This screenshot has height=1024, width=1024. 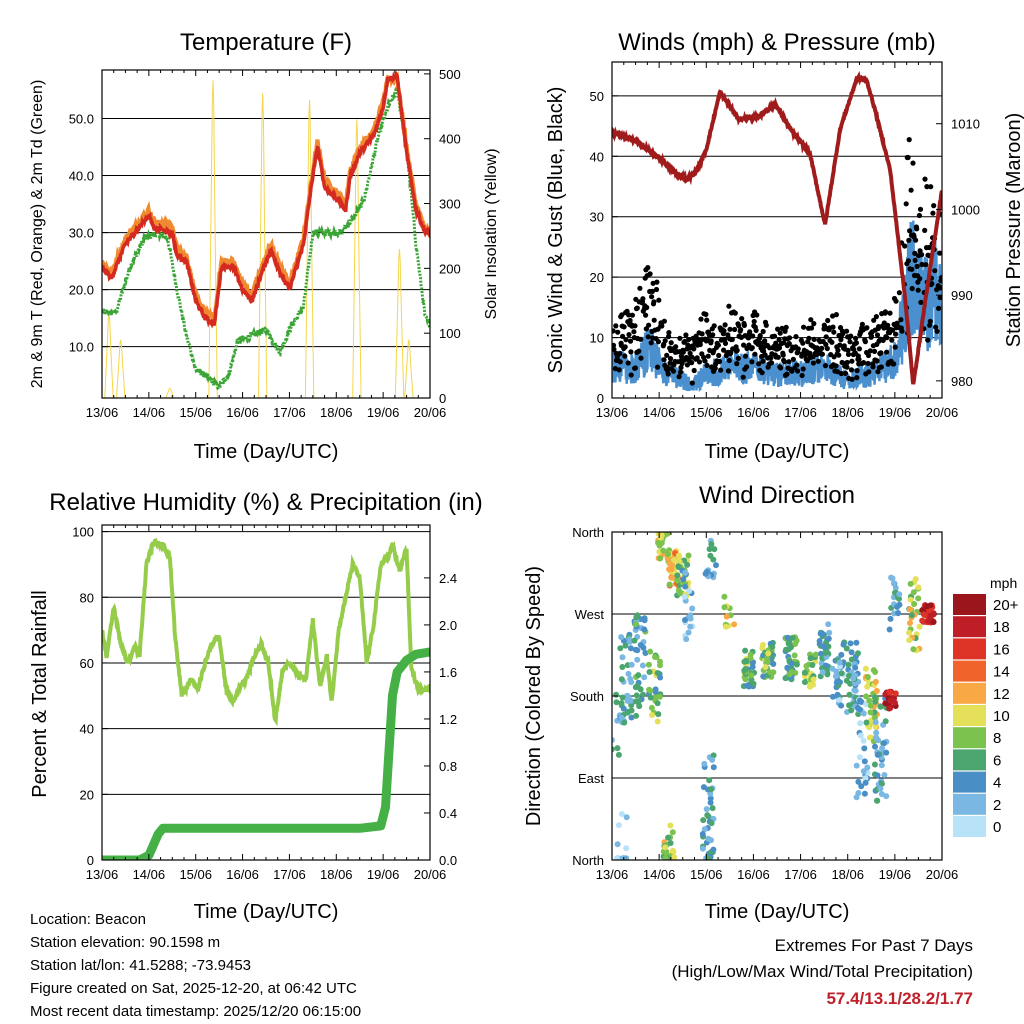 What do you see at coordinates (1001, 649) in the screenshot?
I see `legend-label: 16` at bounding box center [1001, 649].